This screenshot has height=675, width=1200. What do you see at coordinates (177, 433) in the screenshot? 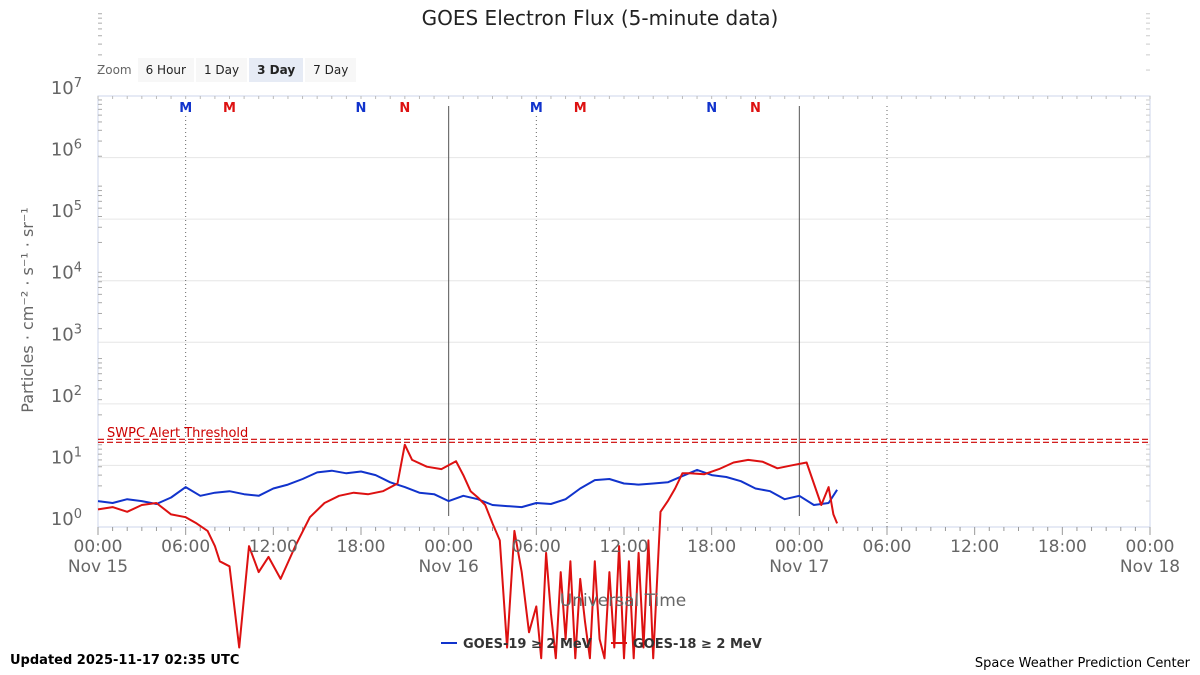
I see `threshold-label: SWPC Alert Threshold` at bounding box center [177, 433].